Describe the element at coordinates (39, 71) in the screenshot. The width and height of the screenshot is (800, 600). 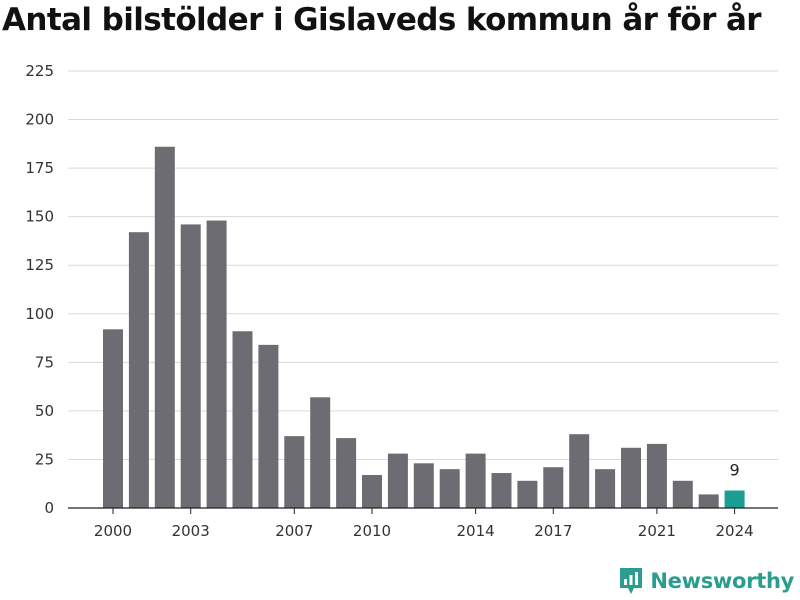
I see `y-tick-label: 225` at that location.